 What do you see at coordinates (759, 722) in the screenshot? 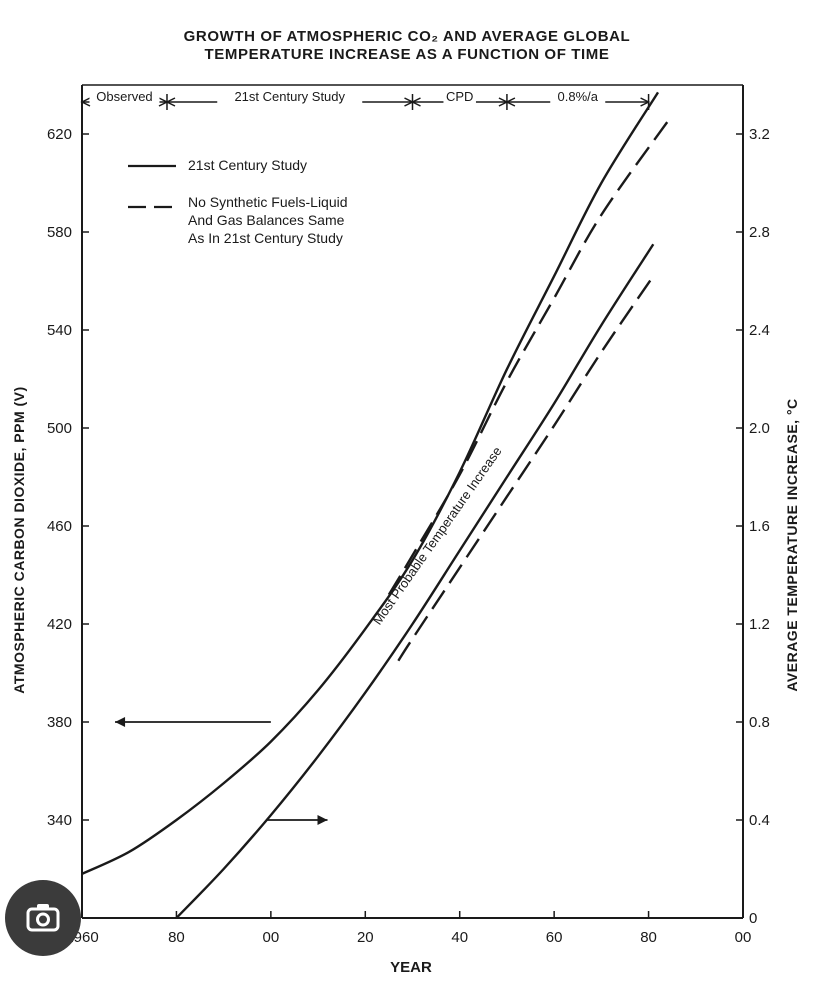
I see `y-tick-label-right: 0.8` at bounding box center [759, 722].